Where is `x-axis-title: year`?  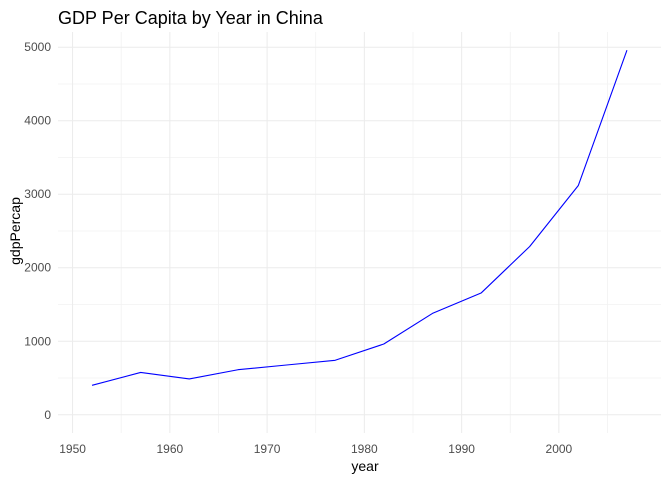 x-axis-title: year is located at coordinates (365, 466).